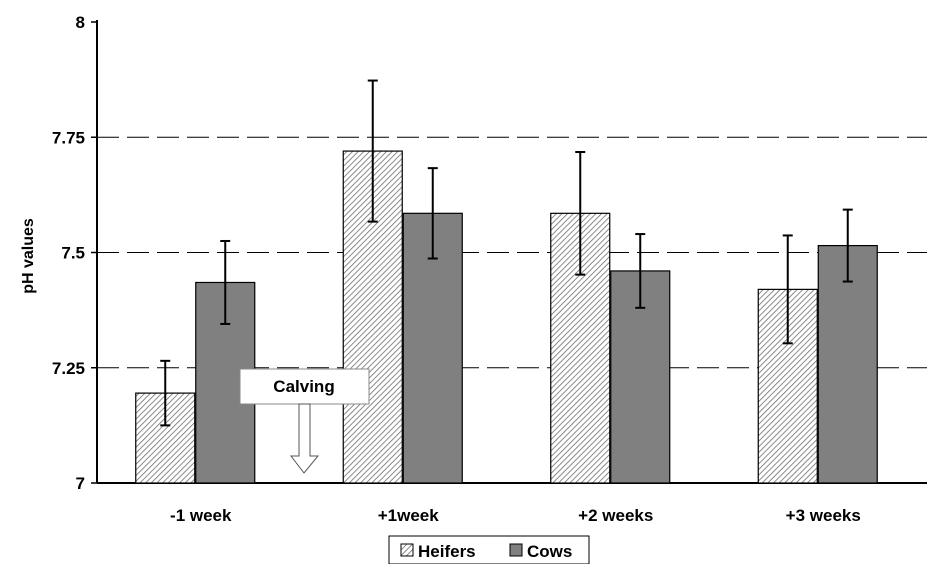 This screenshot has height=564, width=927. What do you see at coordinates (68, 137) in the screenshot?
I see `y-tick-label: 7.75` at bounding box center [68, 137].